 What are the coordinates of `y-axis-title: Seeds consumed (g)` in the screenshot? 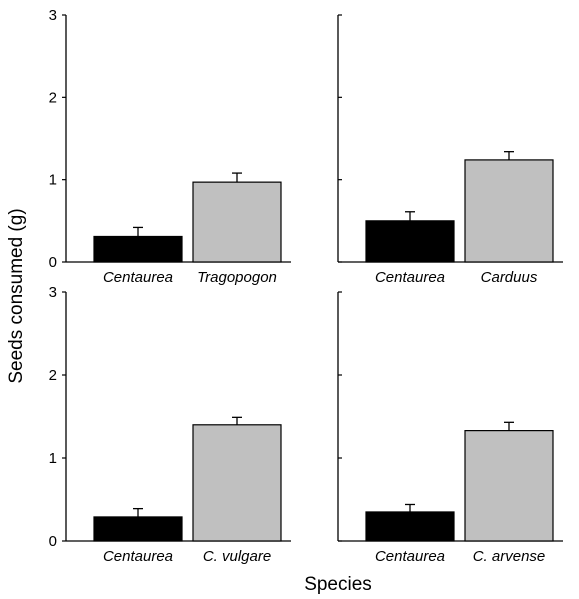 It's located at (16, 295).